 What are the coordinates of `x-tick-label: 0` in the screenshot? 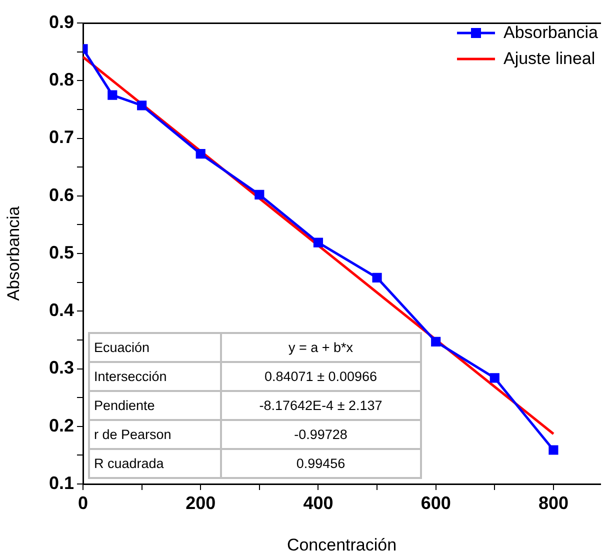 It's located at (83, 502).